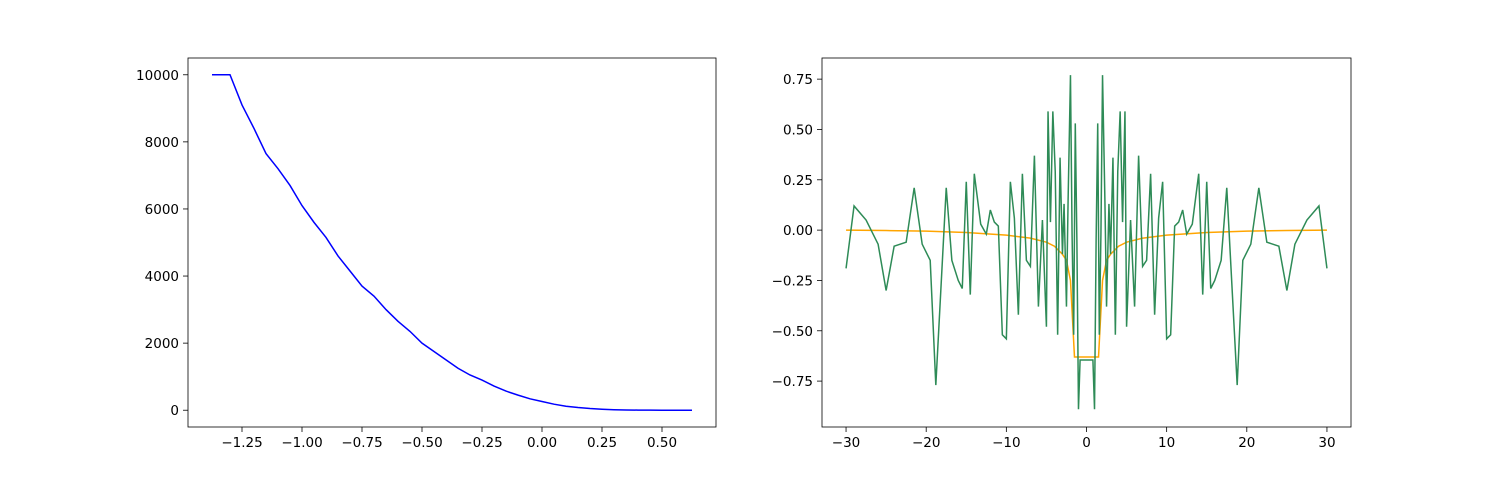 This screenshot has height=484, width=1500. What do you see at coordinates (792, 281) in the screenshot?
I see `y-tick-label: −0.25` at bounding box center [792, 281].